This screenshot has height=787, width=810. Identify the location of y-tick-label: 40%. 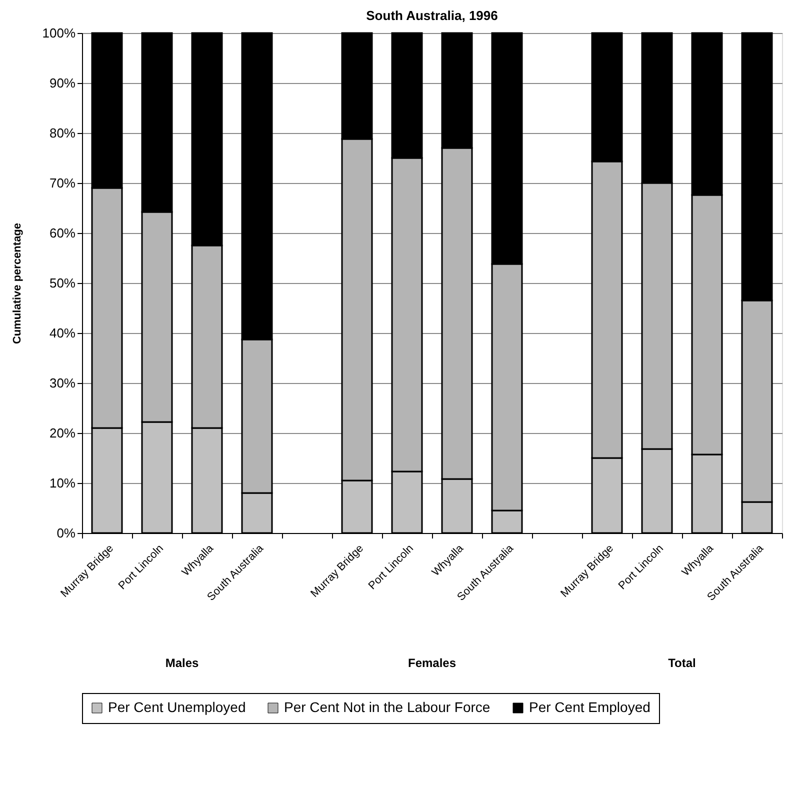
(62, 333).